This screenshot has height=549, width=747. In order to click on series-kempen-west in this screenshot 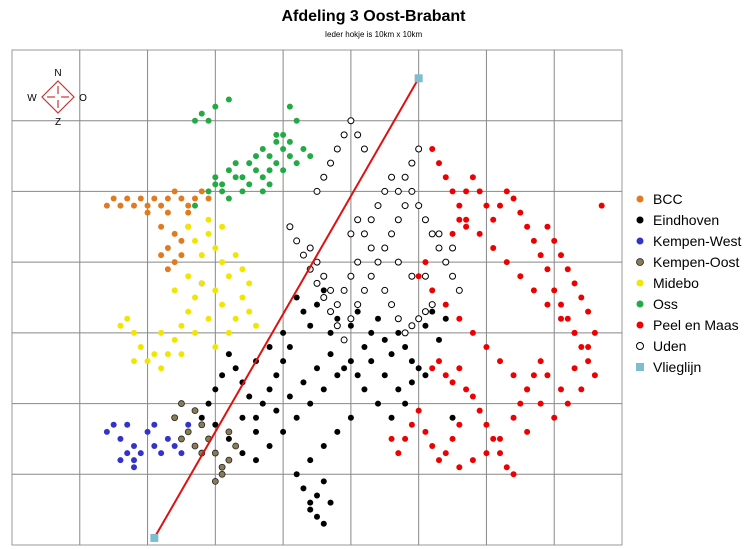, I will do `click(154, 375)`.